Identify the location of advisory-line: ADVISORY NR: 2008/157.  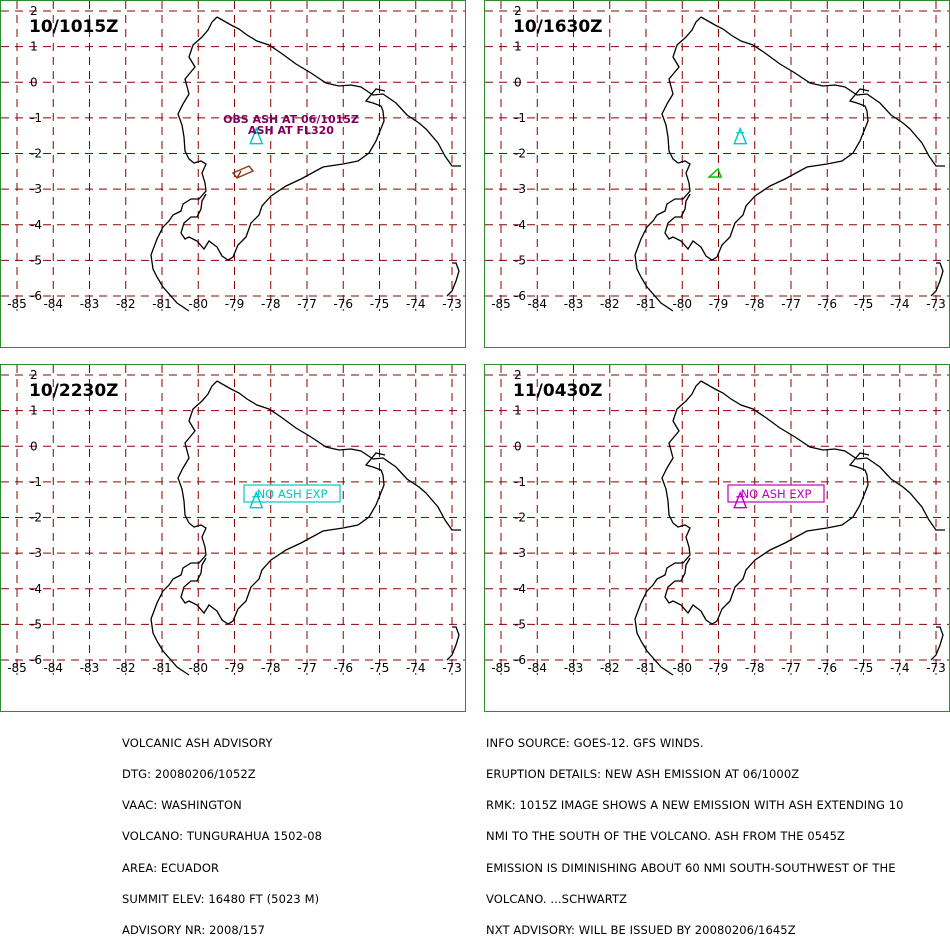
(194, 930).